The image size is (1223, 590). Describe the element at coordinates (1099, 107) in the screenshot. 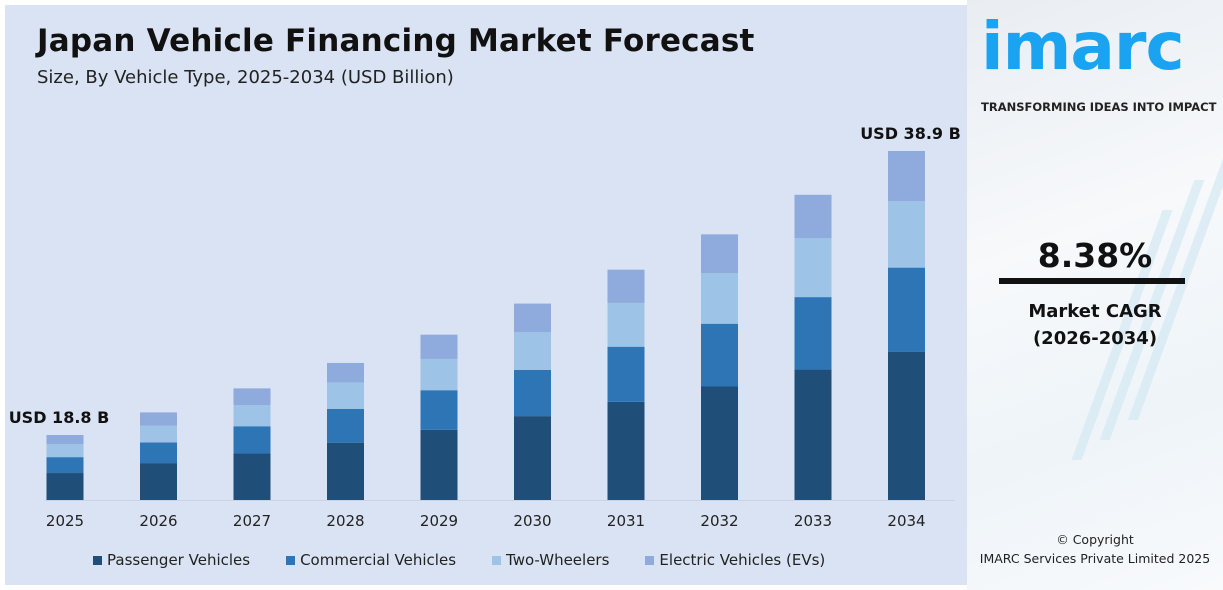

I see `logo-tagline: TRANSFORMING IDEAS INTO IMPACT` at that location.